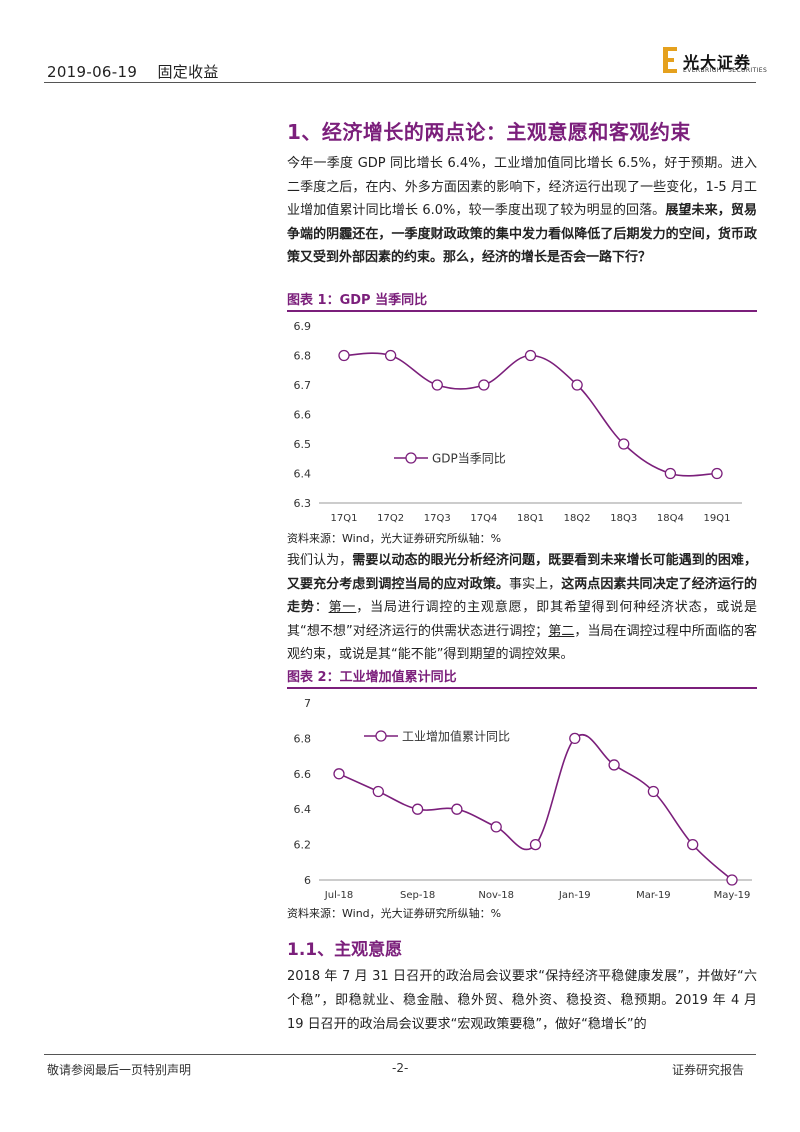  What do you see at coordinates (307, 880) in the screenshot?
I see `y-tick-label: 6` at bounding box center [307, 880].